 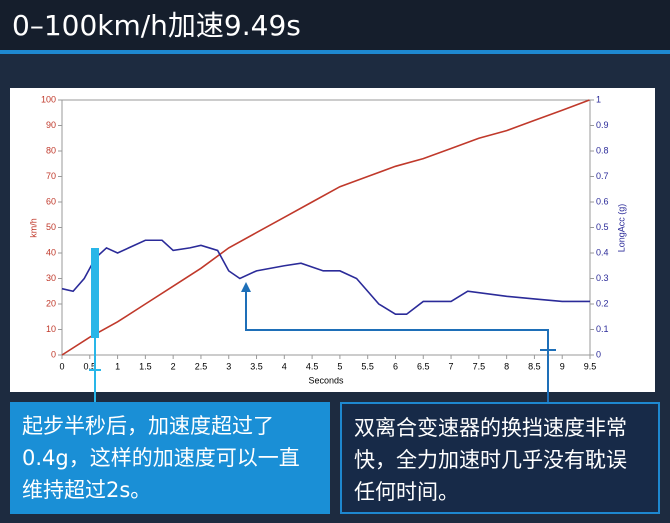 I want to click on x-tick-label: 4, so click(x=284, y=366).